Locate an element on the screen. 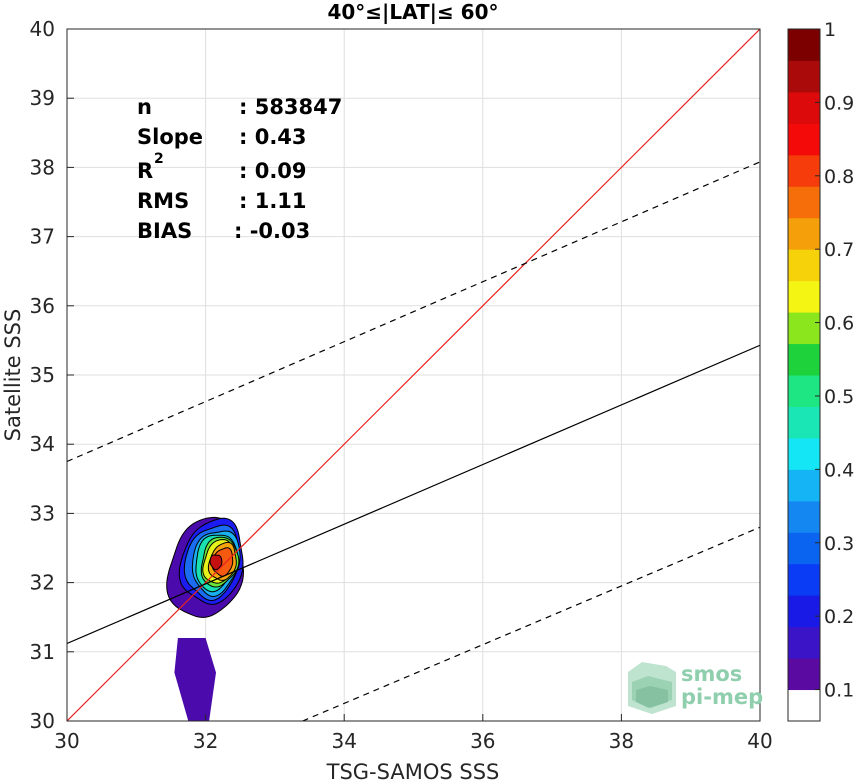 Image resolution: width=857 pixels, height=784 pixels. x-tick-label: 40 is located at coordinates (759, 741).